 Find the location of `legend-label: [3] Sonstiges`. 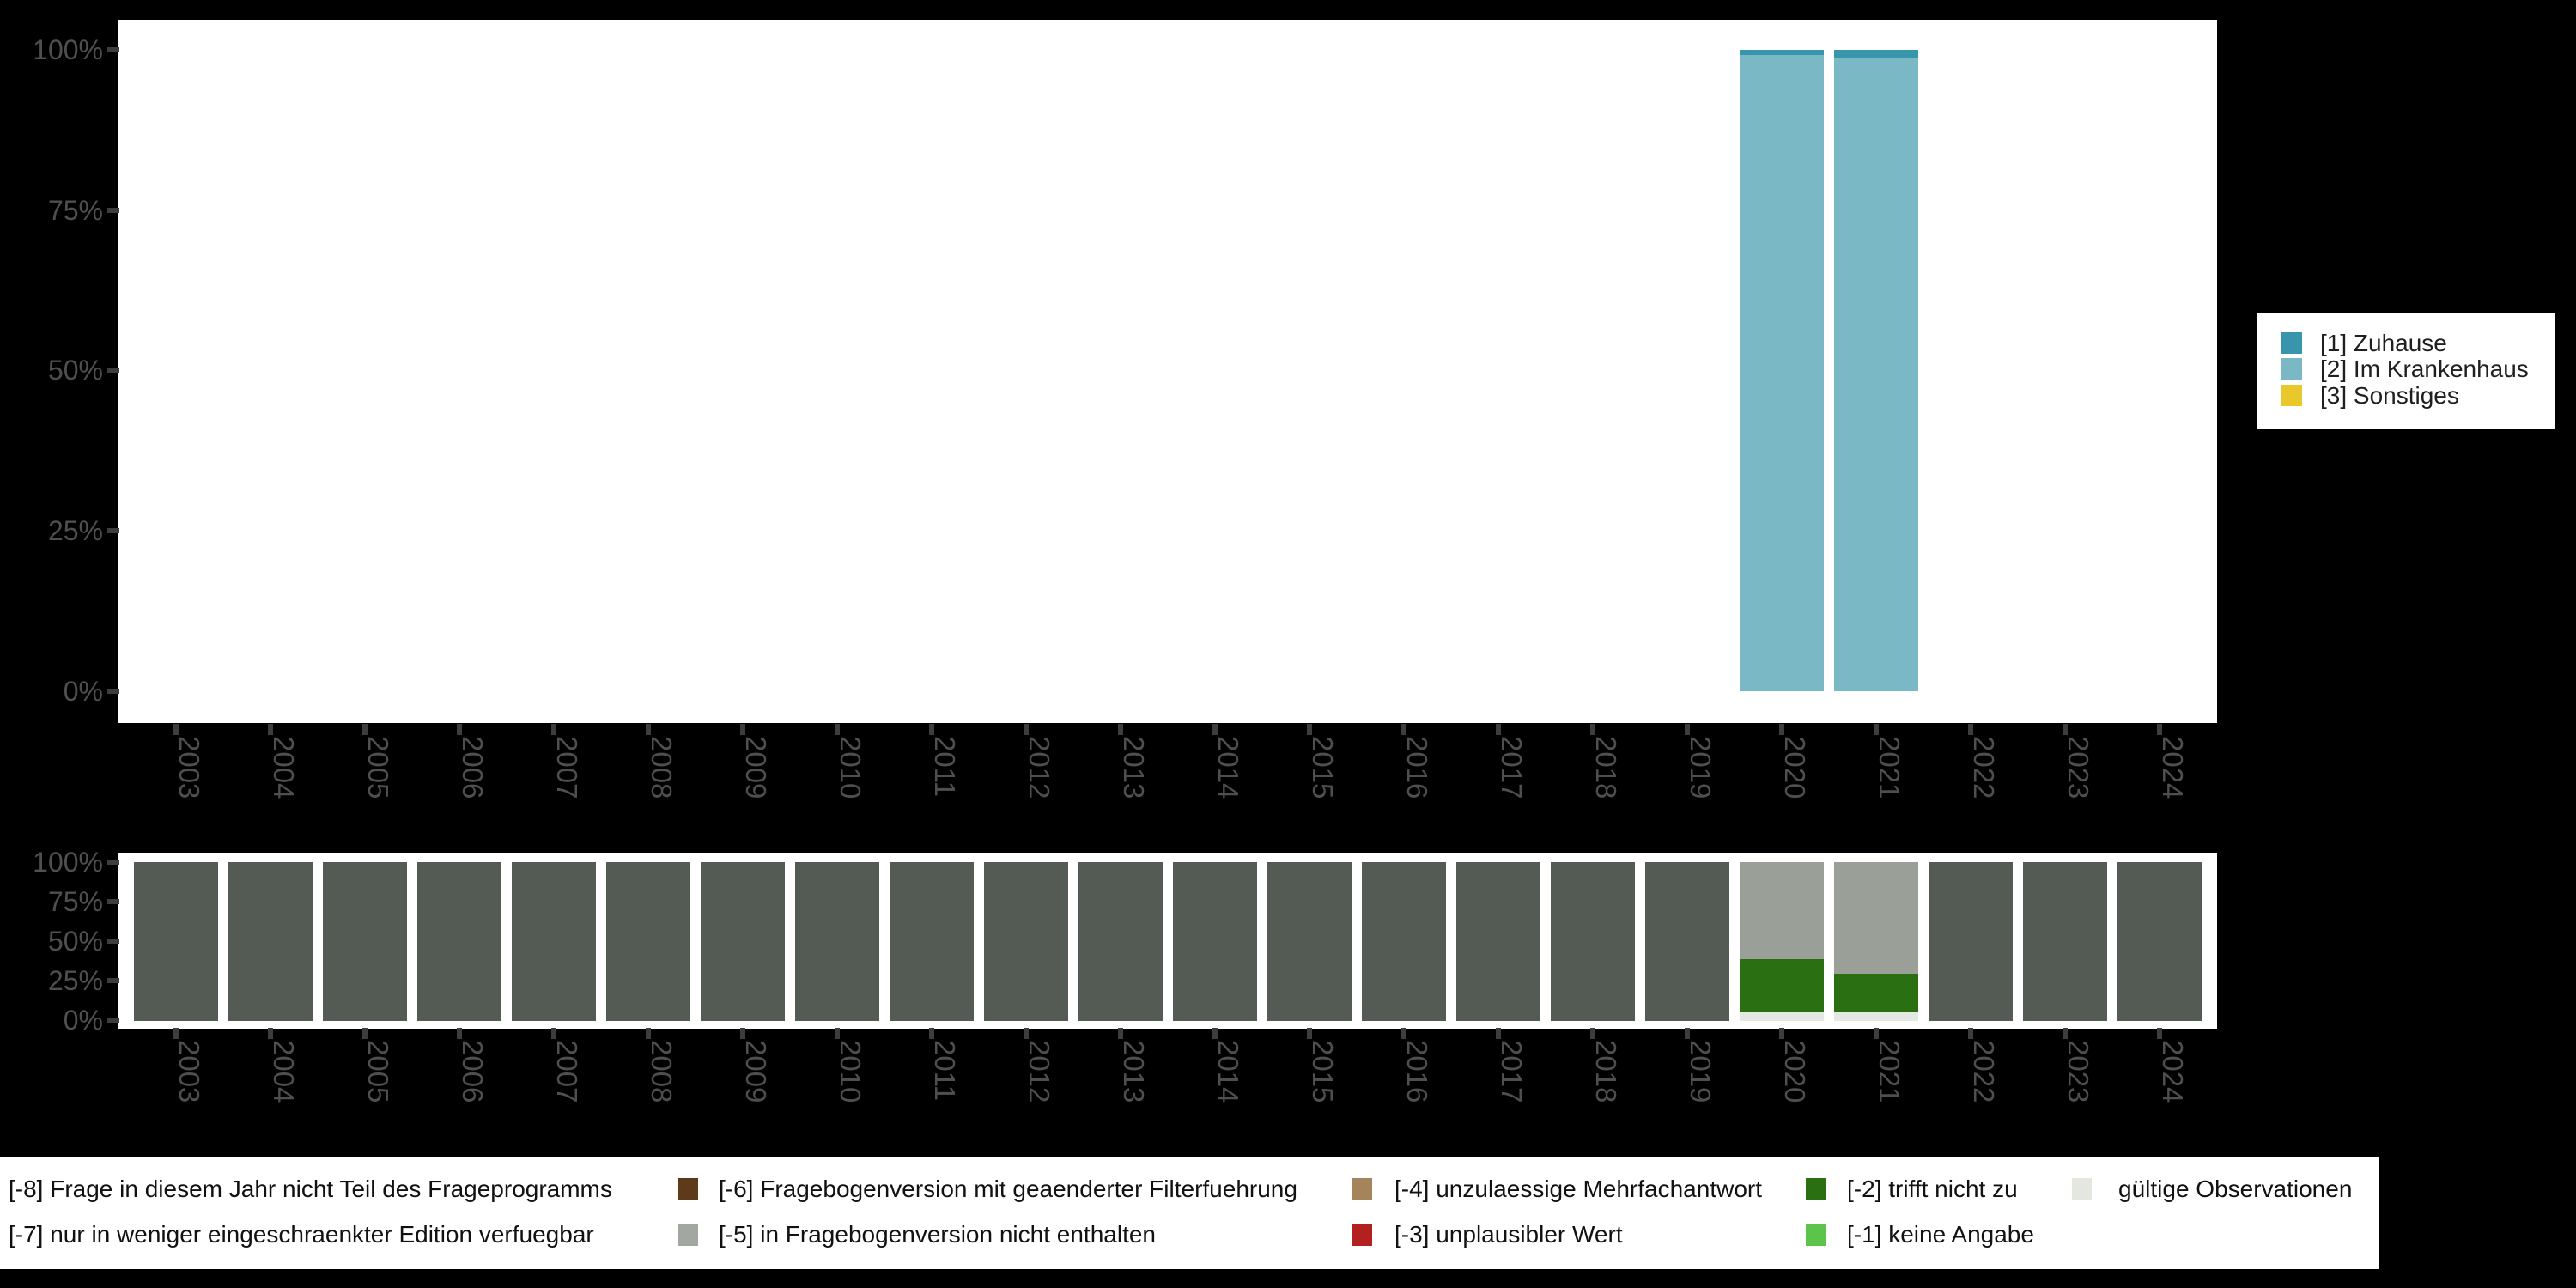

legend-label: [3] Sonstiges is located at coordinates (2390, 396).